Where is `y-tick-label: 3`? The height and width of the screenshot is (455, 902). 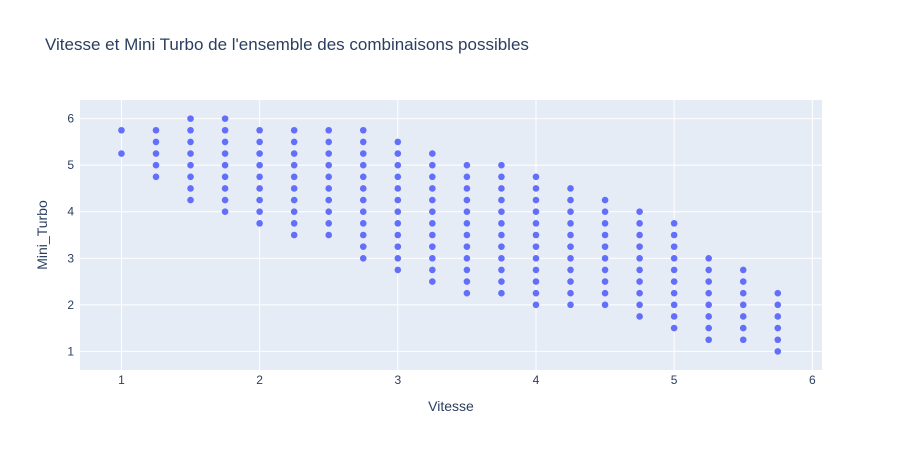
y-tick-label: 3 is located at coordinates (70, 258).